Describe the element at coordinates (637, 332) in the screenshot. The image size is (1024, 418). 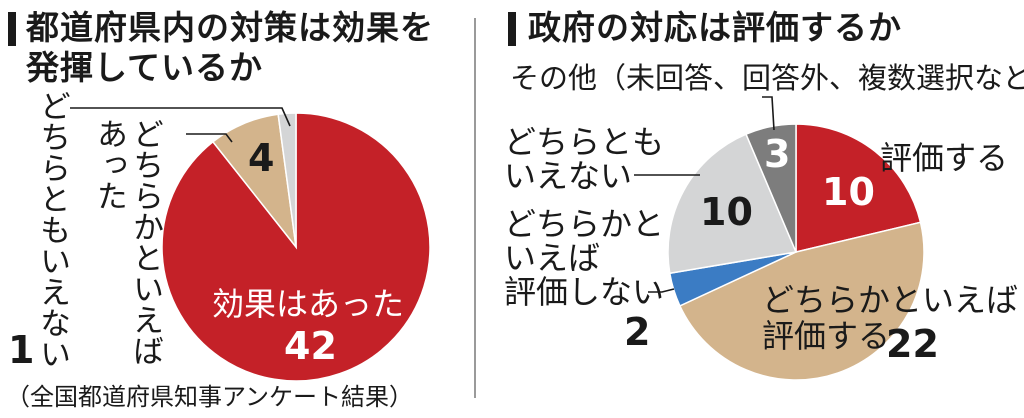
I see `right-value-somewhat-no: 2` at that location.